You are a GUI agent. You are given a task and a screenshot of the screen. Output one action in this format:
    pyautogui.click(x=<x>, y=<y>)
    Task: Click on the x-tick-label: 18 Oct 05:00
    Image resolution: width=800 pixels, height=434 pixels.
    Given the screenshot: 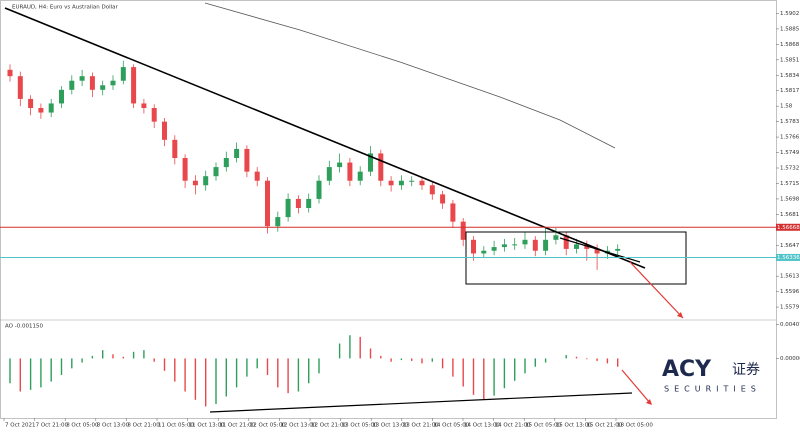 What is the action you would take?
    pyautogui.click(x=635, y=426)
    